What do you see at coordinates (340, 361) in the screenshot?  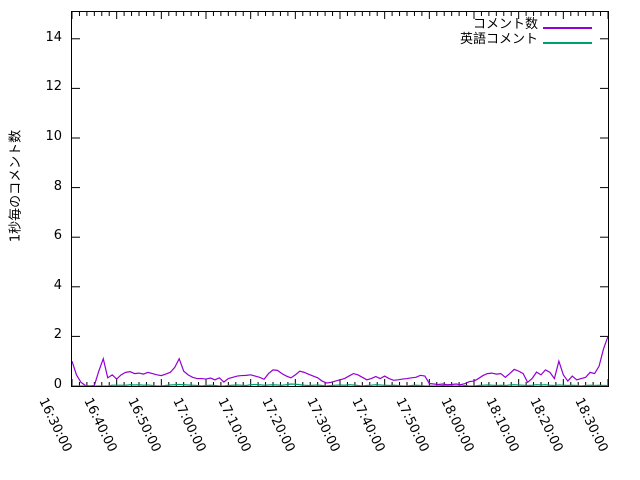 I see `comments-series-line` at bounding box center [340, 361].